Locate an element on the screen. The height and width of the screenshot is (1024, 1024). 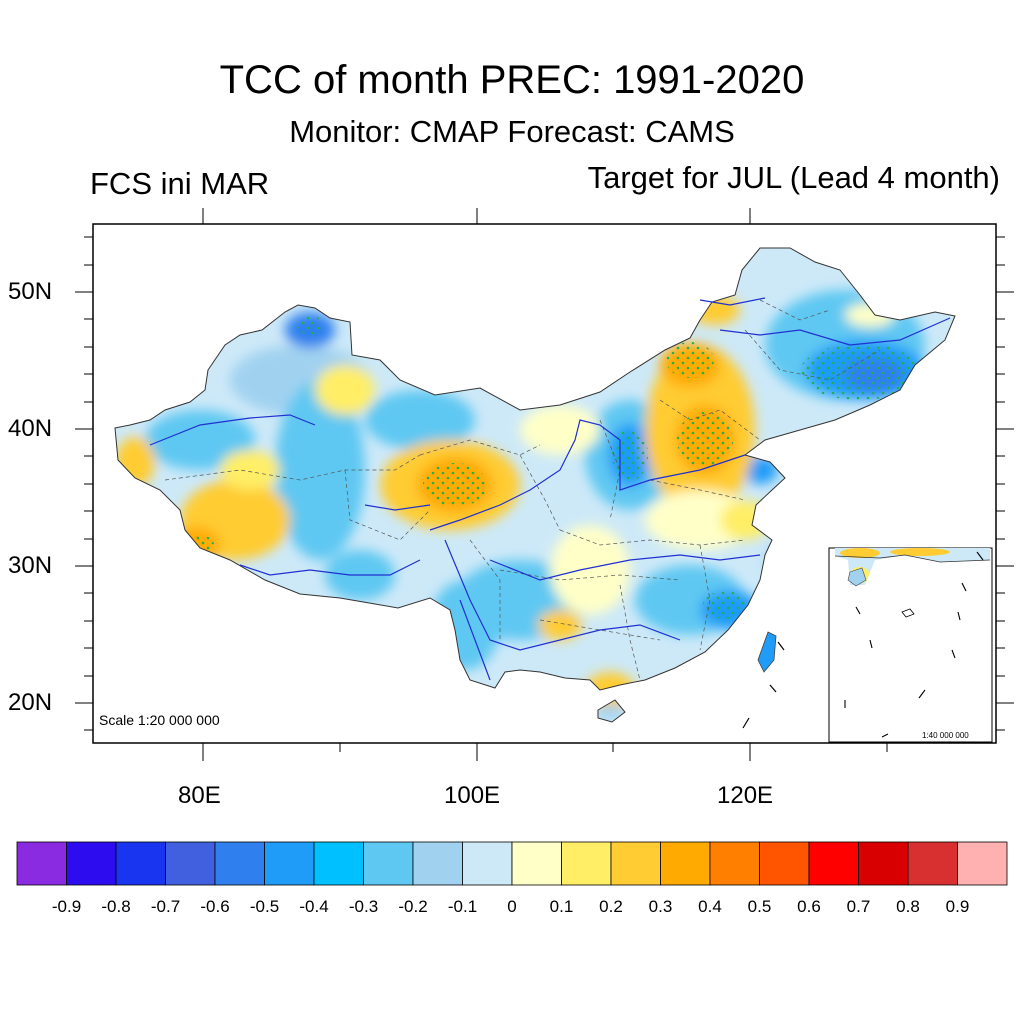
colorbar-tick-label: 0.1 is located at coordinates (561, 906).